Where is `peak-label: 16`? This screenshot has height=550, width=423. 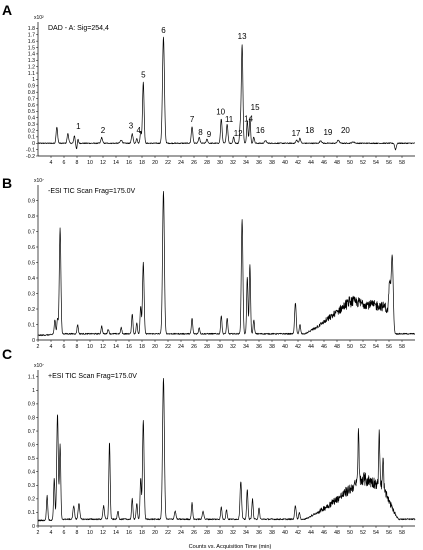
peak-label: 16 is located at coordinates (260, 130).